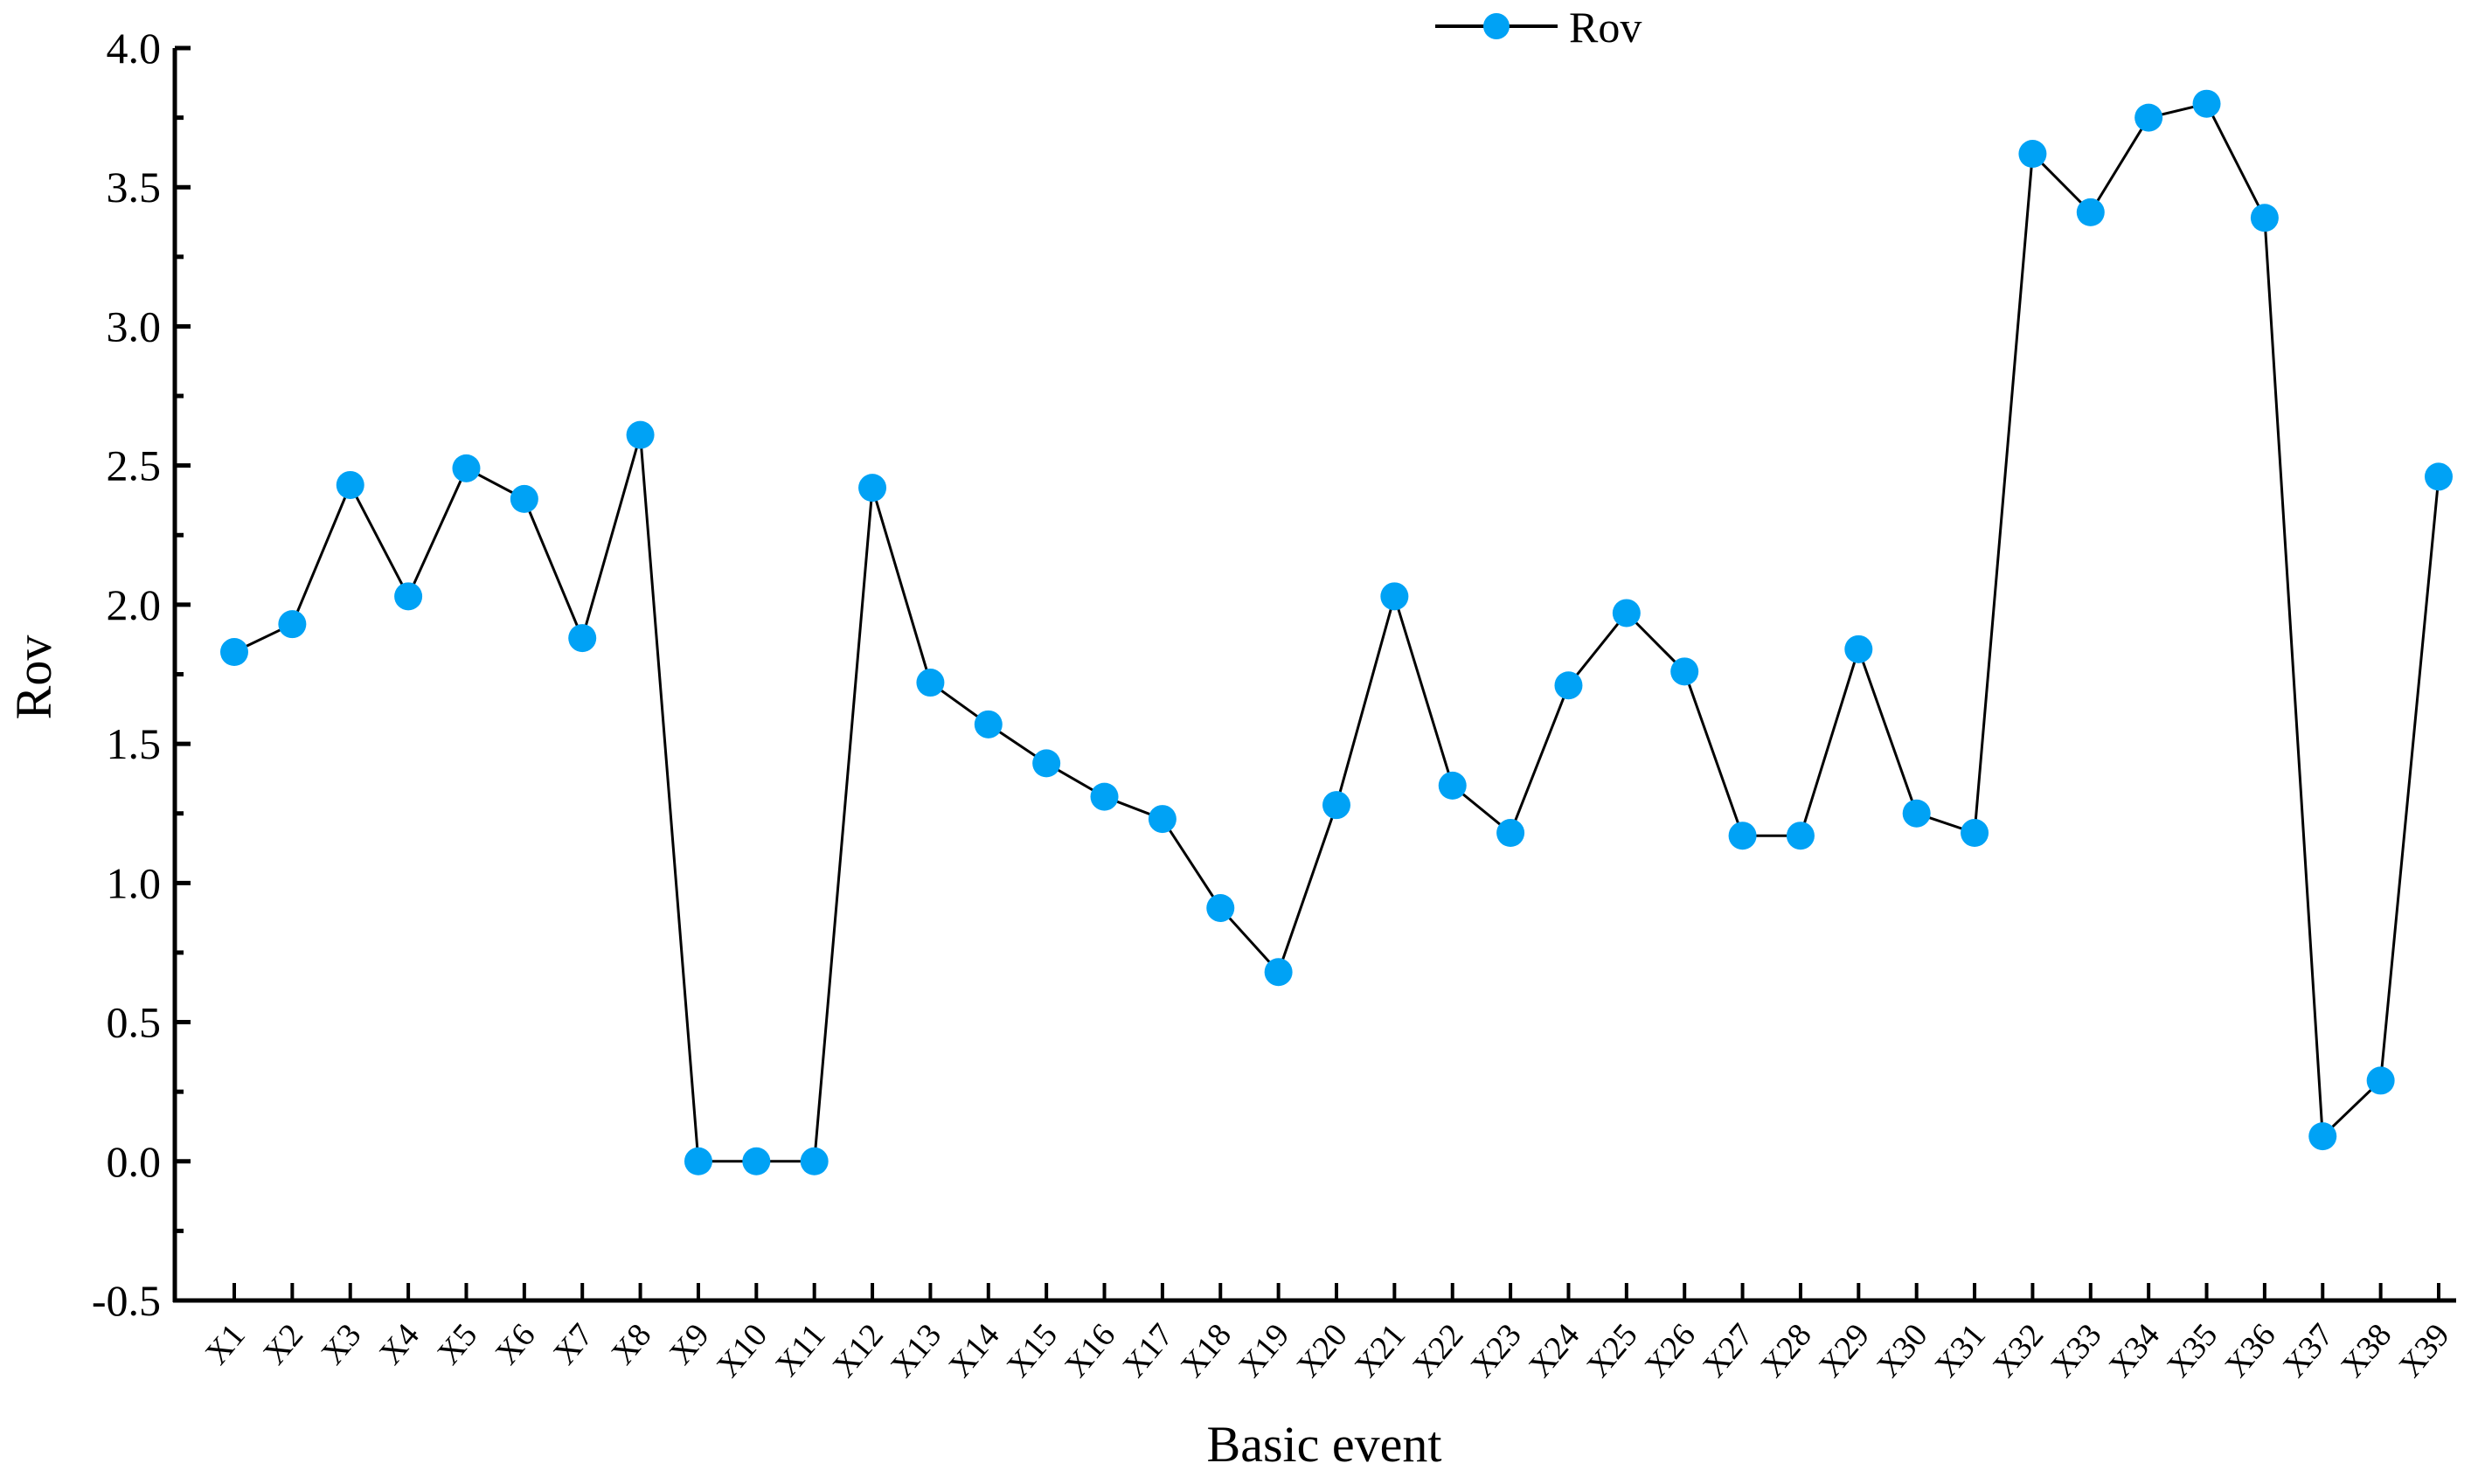 Image resolution: width=2478 pixels, height=1484 pixels. Describe the element at coordinates (1264, 1350) in the screenshot. I see `x-tick-label: X19` at that location.